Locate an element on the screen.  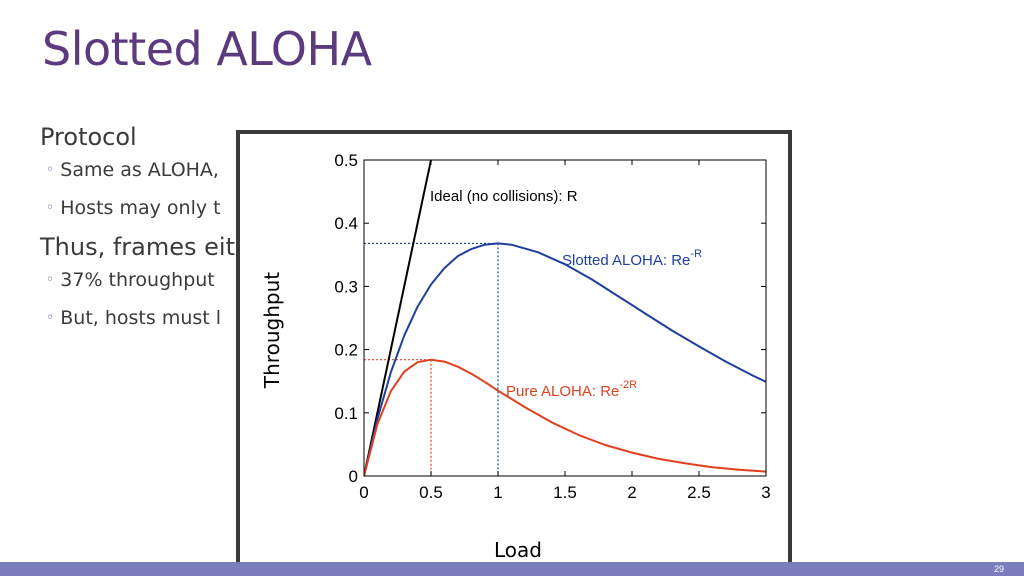
pure-aloha-series-line is located at coordinates (565, 417).